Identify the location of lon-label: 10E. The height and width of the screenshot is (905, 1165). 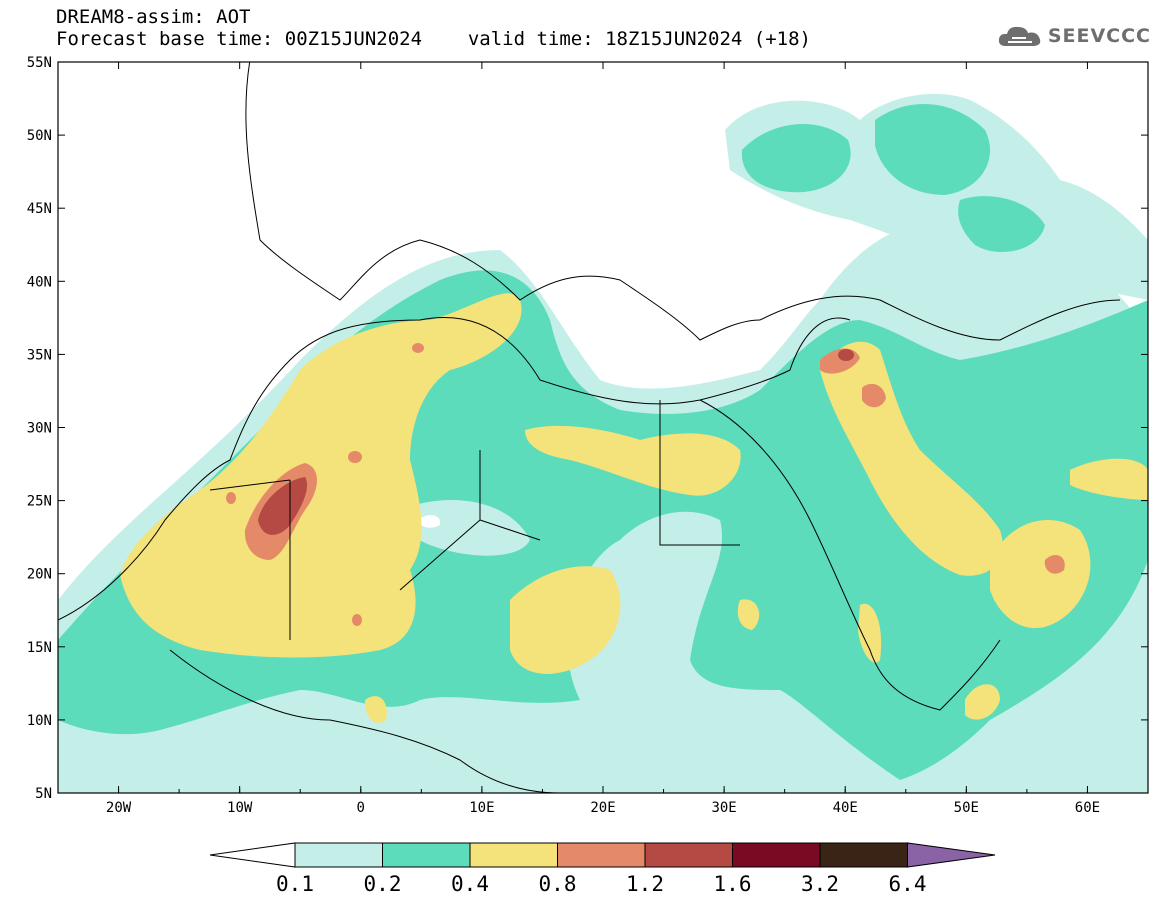
(481, 808).